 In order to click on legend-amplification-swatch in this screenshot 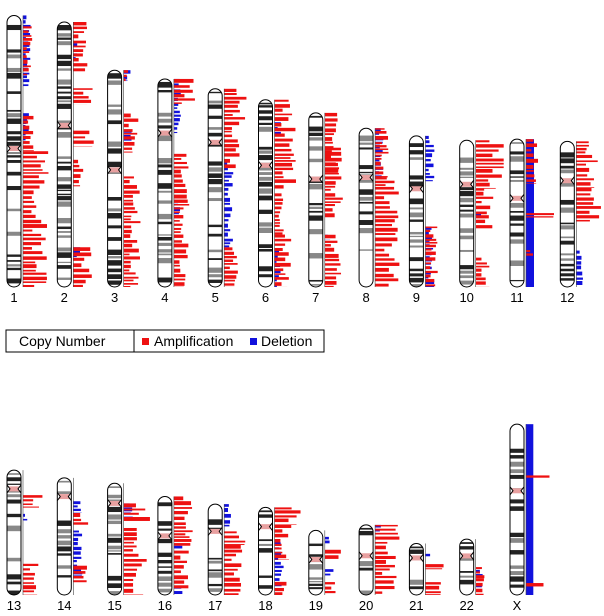, I will do `click(145, 341)`.